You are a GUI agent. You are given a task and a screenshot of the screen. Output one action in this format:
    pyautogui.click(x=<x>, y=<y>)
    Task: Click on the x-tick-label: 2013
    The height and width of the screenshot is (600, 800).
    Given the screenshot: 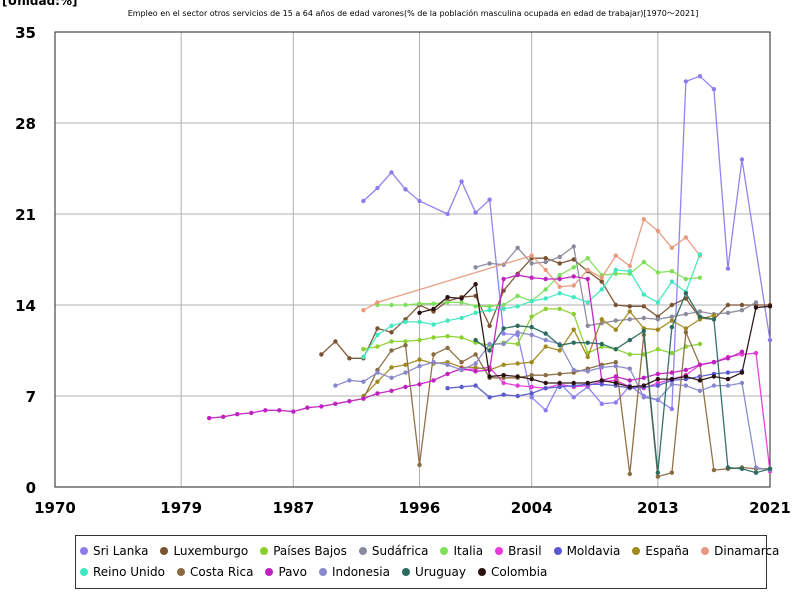 What is the action you would take?
    pyautogui.click(x=658, y=508)
    